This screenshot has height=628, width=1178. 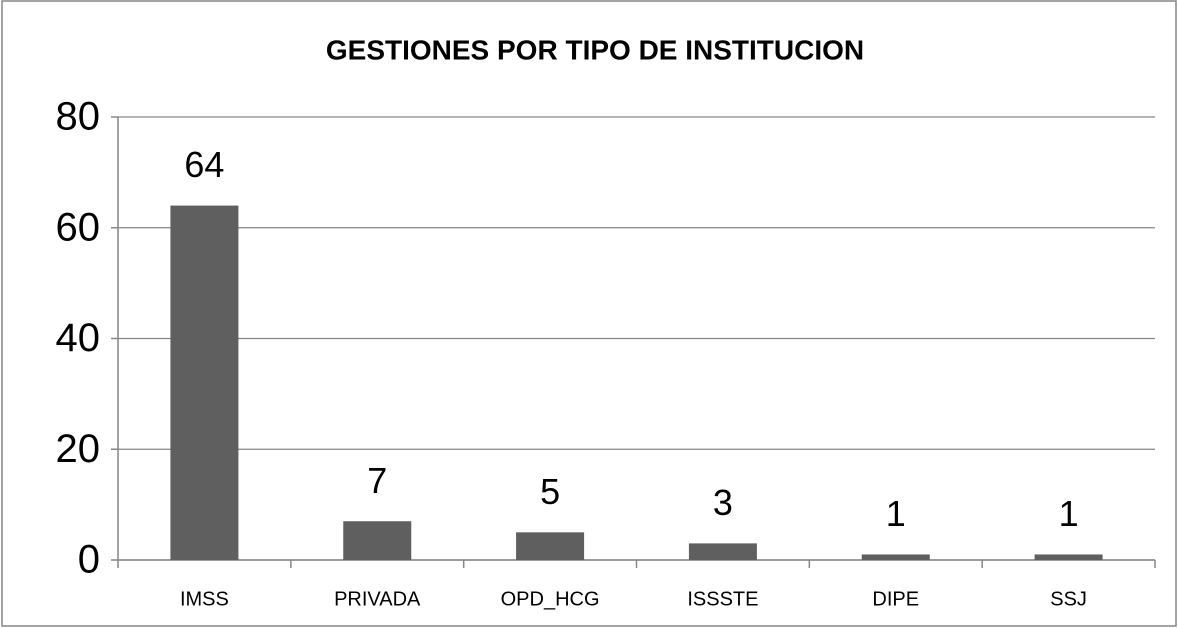 I want to click on data-label: 7, so click(x=377, y=480).